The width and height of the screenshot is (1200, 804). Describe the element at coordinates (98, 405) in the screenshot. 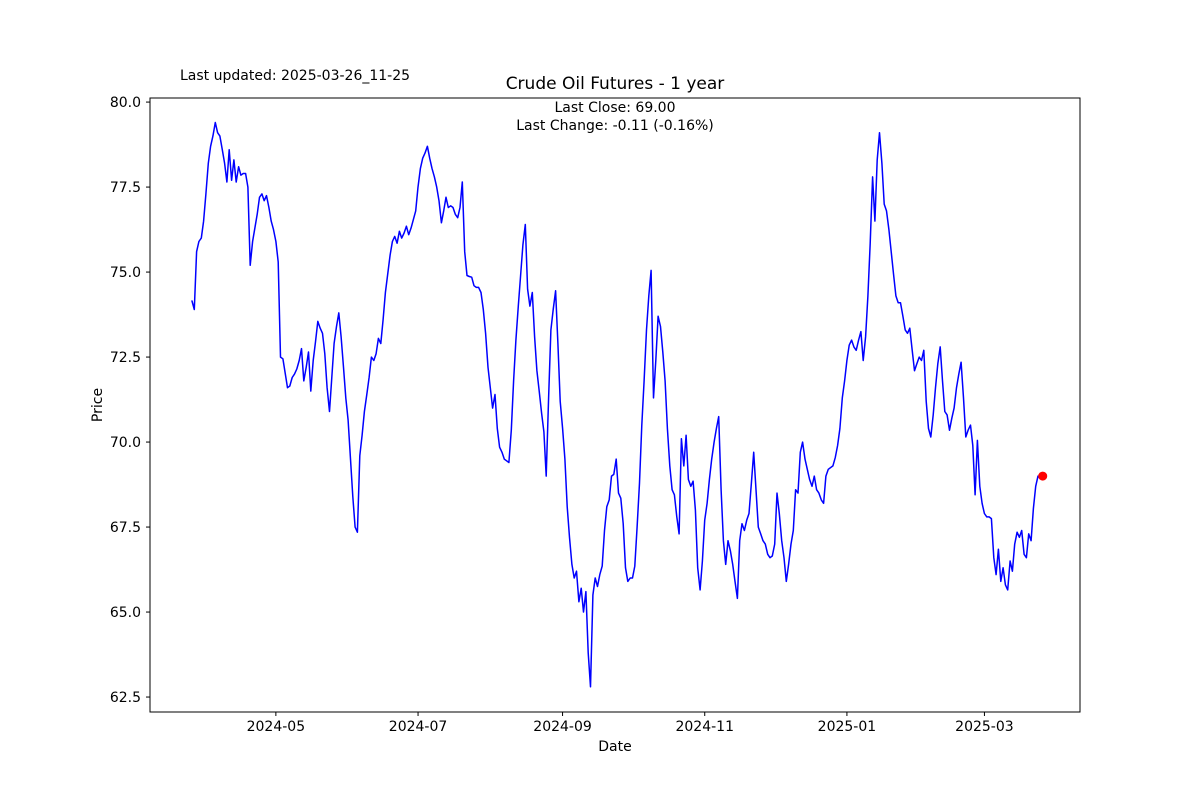

I see `y-axis-title: Price` at that location.